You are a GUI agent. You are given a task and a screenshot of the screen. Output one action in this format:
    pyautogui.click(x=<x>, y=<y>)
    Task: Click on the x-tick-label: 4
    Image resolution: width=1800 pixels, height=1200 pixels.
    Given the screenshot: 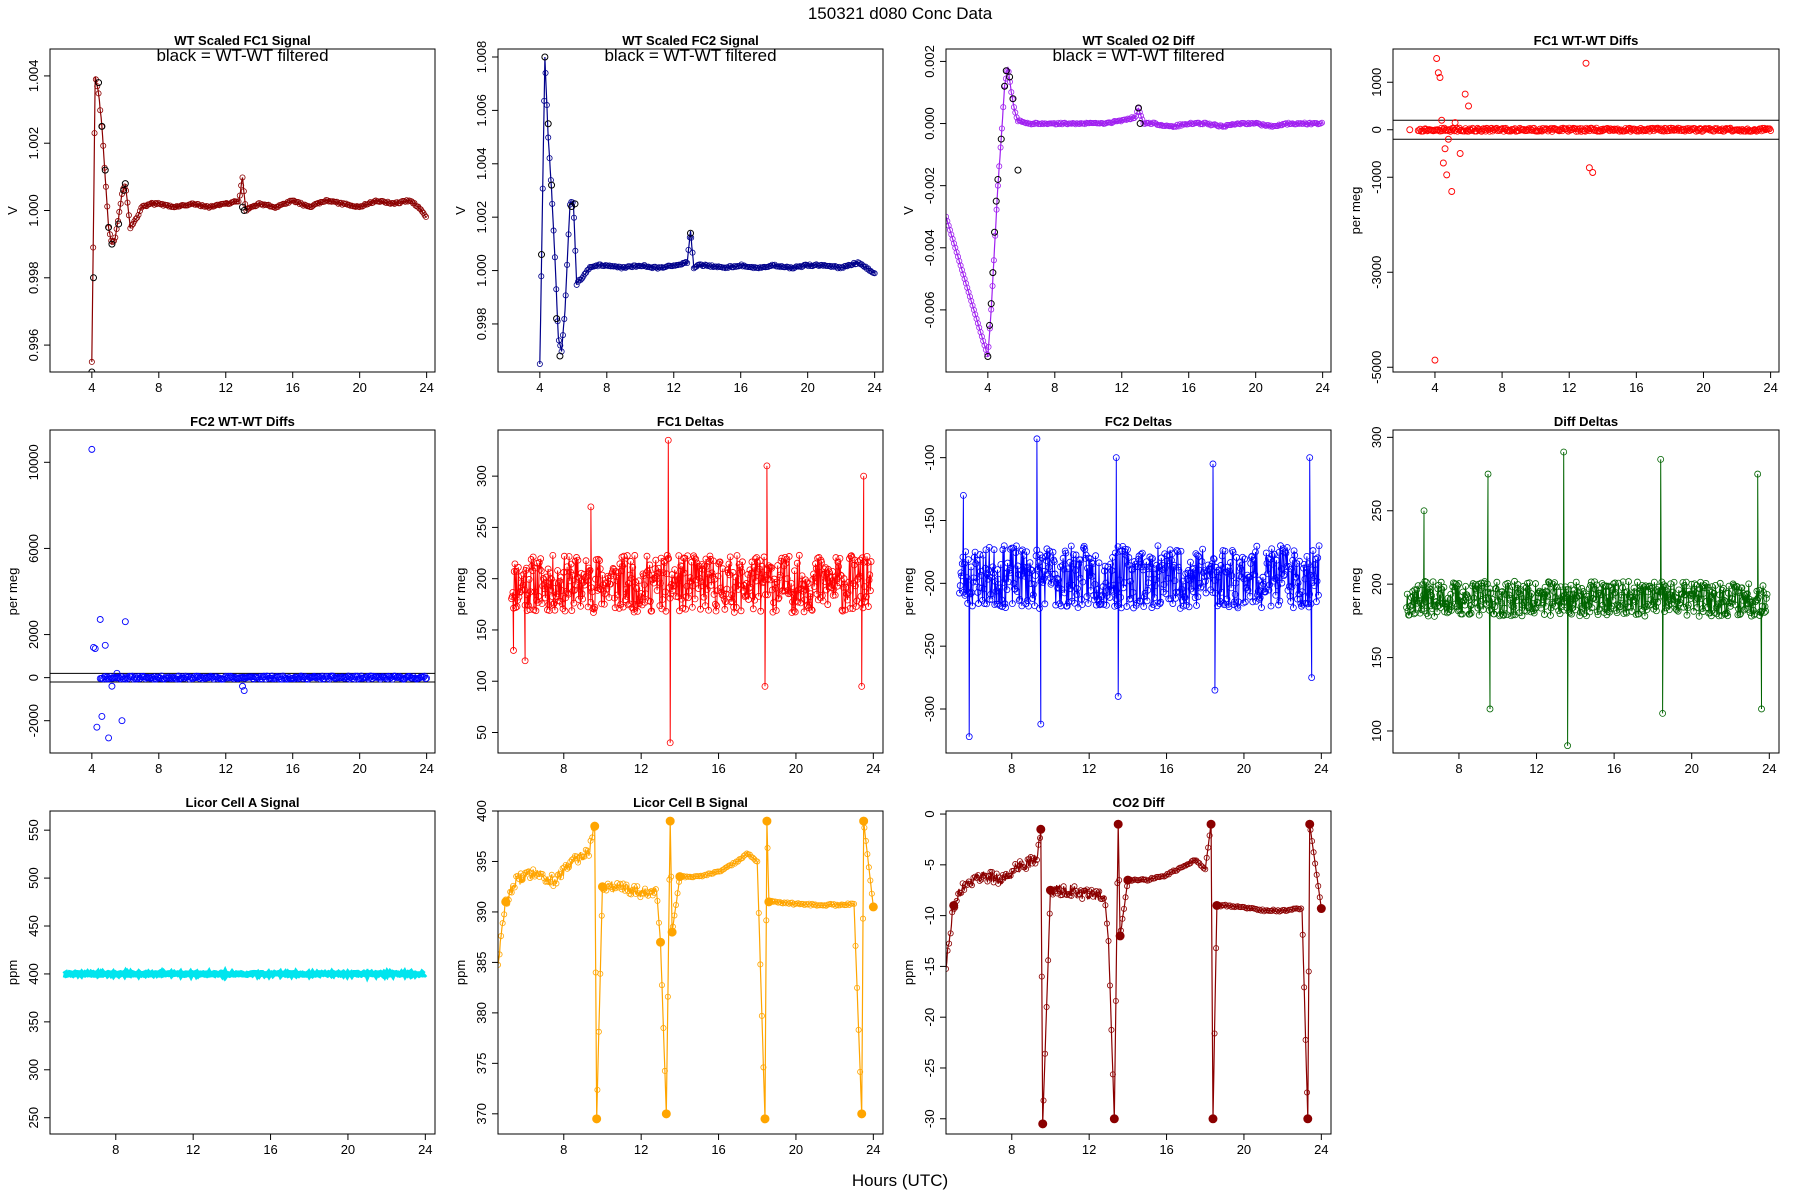 What is the action you would take?
    pyautogui.click(x=91, y=387)
    